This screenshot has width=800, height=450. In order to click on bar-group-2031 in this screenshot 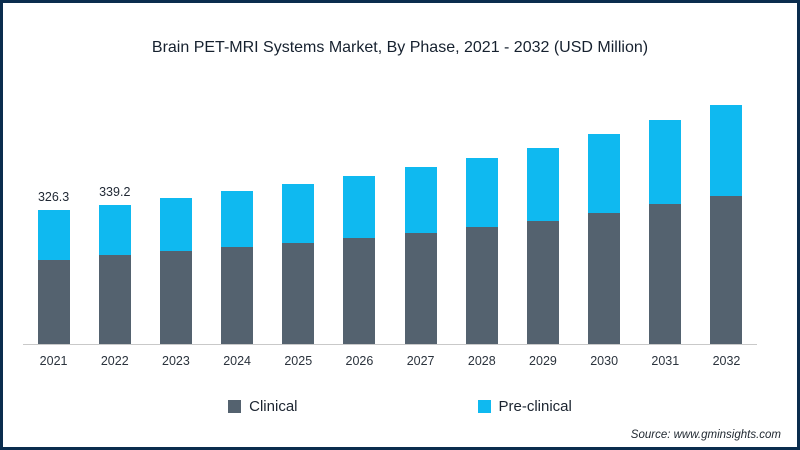, I will do `click(665, 212)`.